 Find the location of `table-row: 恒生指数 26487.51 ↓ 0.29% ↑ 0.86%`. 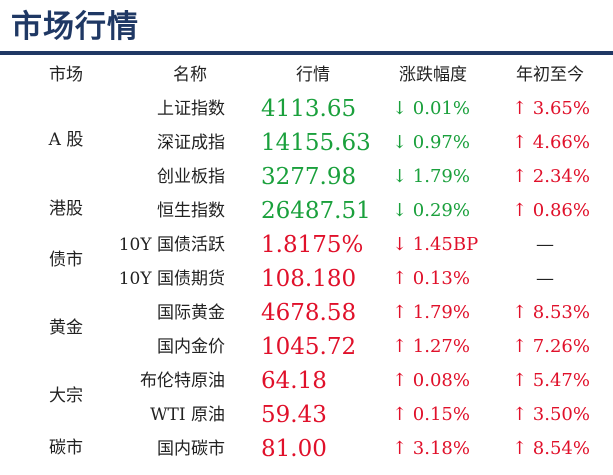

table-row: 恒生指数 26487.51 ↓ 0.29% ↑ 0.86% is located at coordinates (306, 211).